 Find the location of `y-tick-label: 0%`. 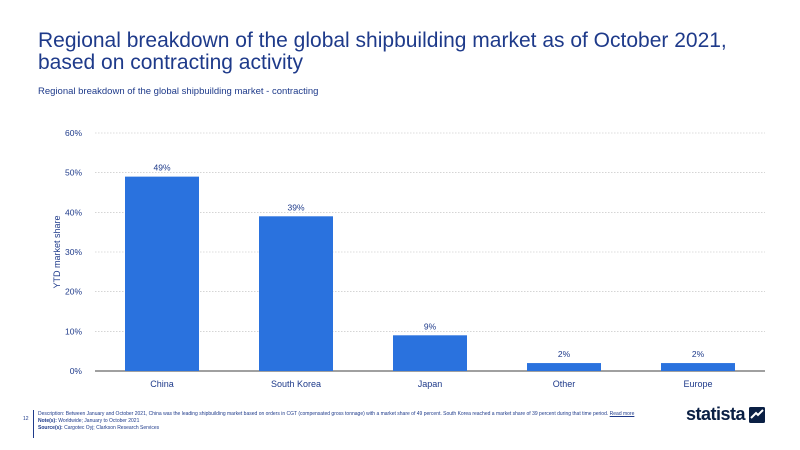

y-tick-label: 0% is located at coordinates (76, 371).